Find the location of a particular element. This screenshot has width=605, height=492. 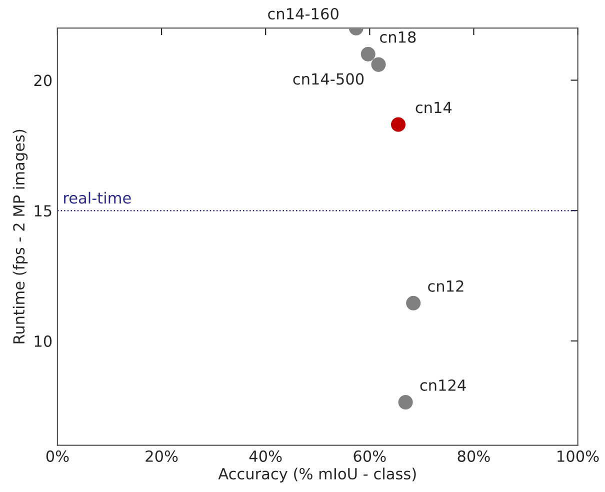

x-tick-label: 60% is located at coordinates (370, 456).